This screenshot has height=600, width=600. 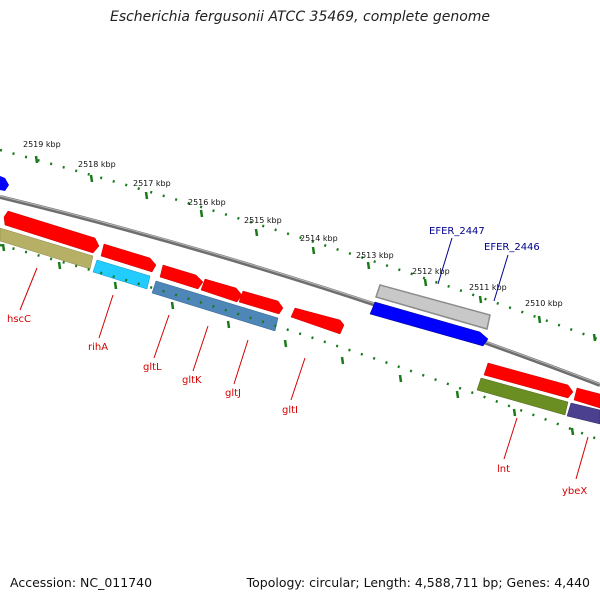 What do you see at coordinates (97, 164) in the screenshot?
I see `tick-label: 2518 kbp` at bounding box center [97, 164].